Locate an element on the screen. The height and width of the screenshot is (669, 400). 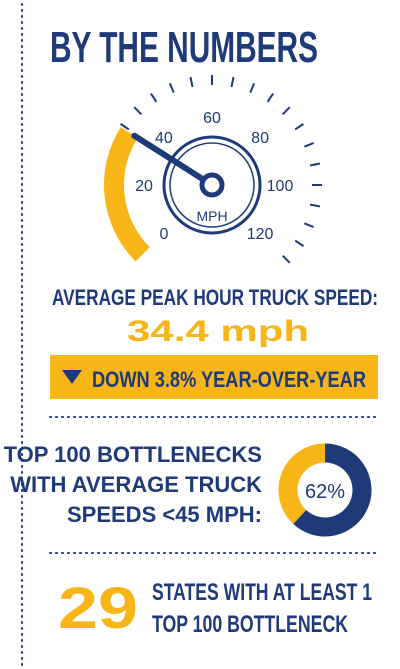
donut-rest is located at coordinates (302, 483).